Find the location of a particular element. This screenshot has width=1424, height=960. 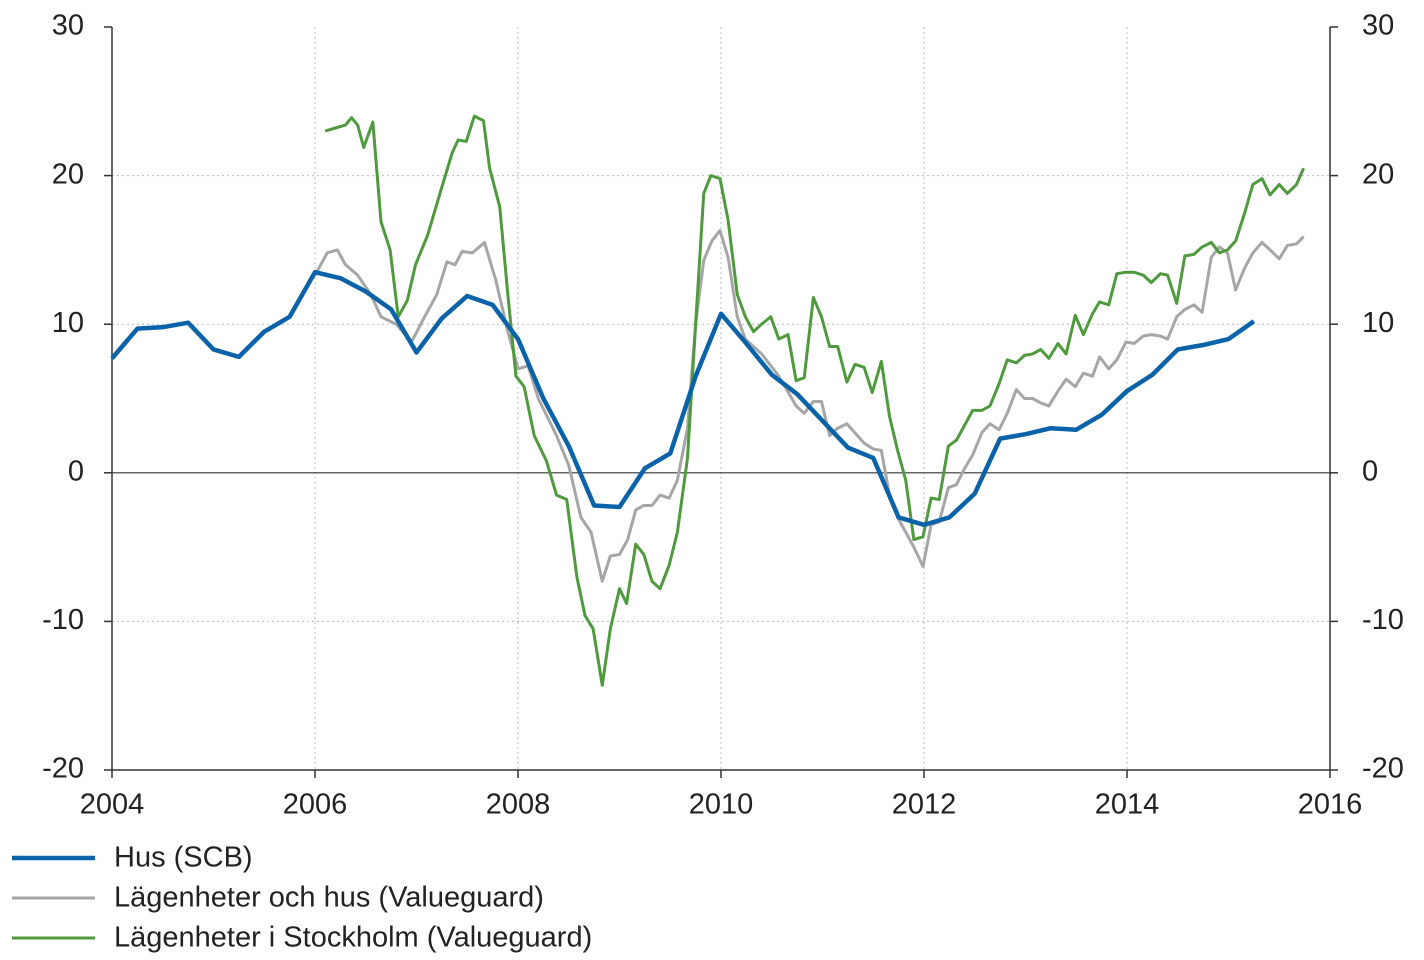

y2-tick-label: -20 is located at coordinates (1383, 769).